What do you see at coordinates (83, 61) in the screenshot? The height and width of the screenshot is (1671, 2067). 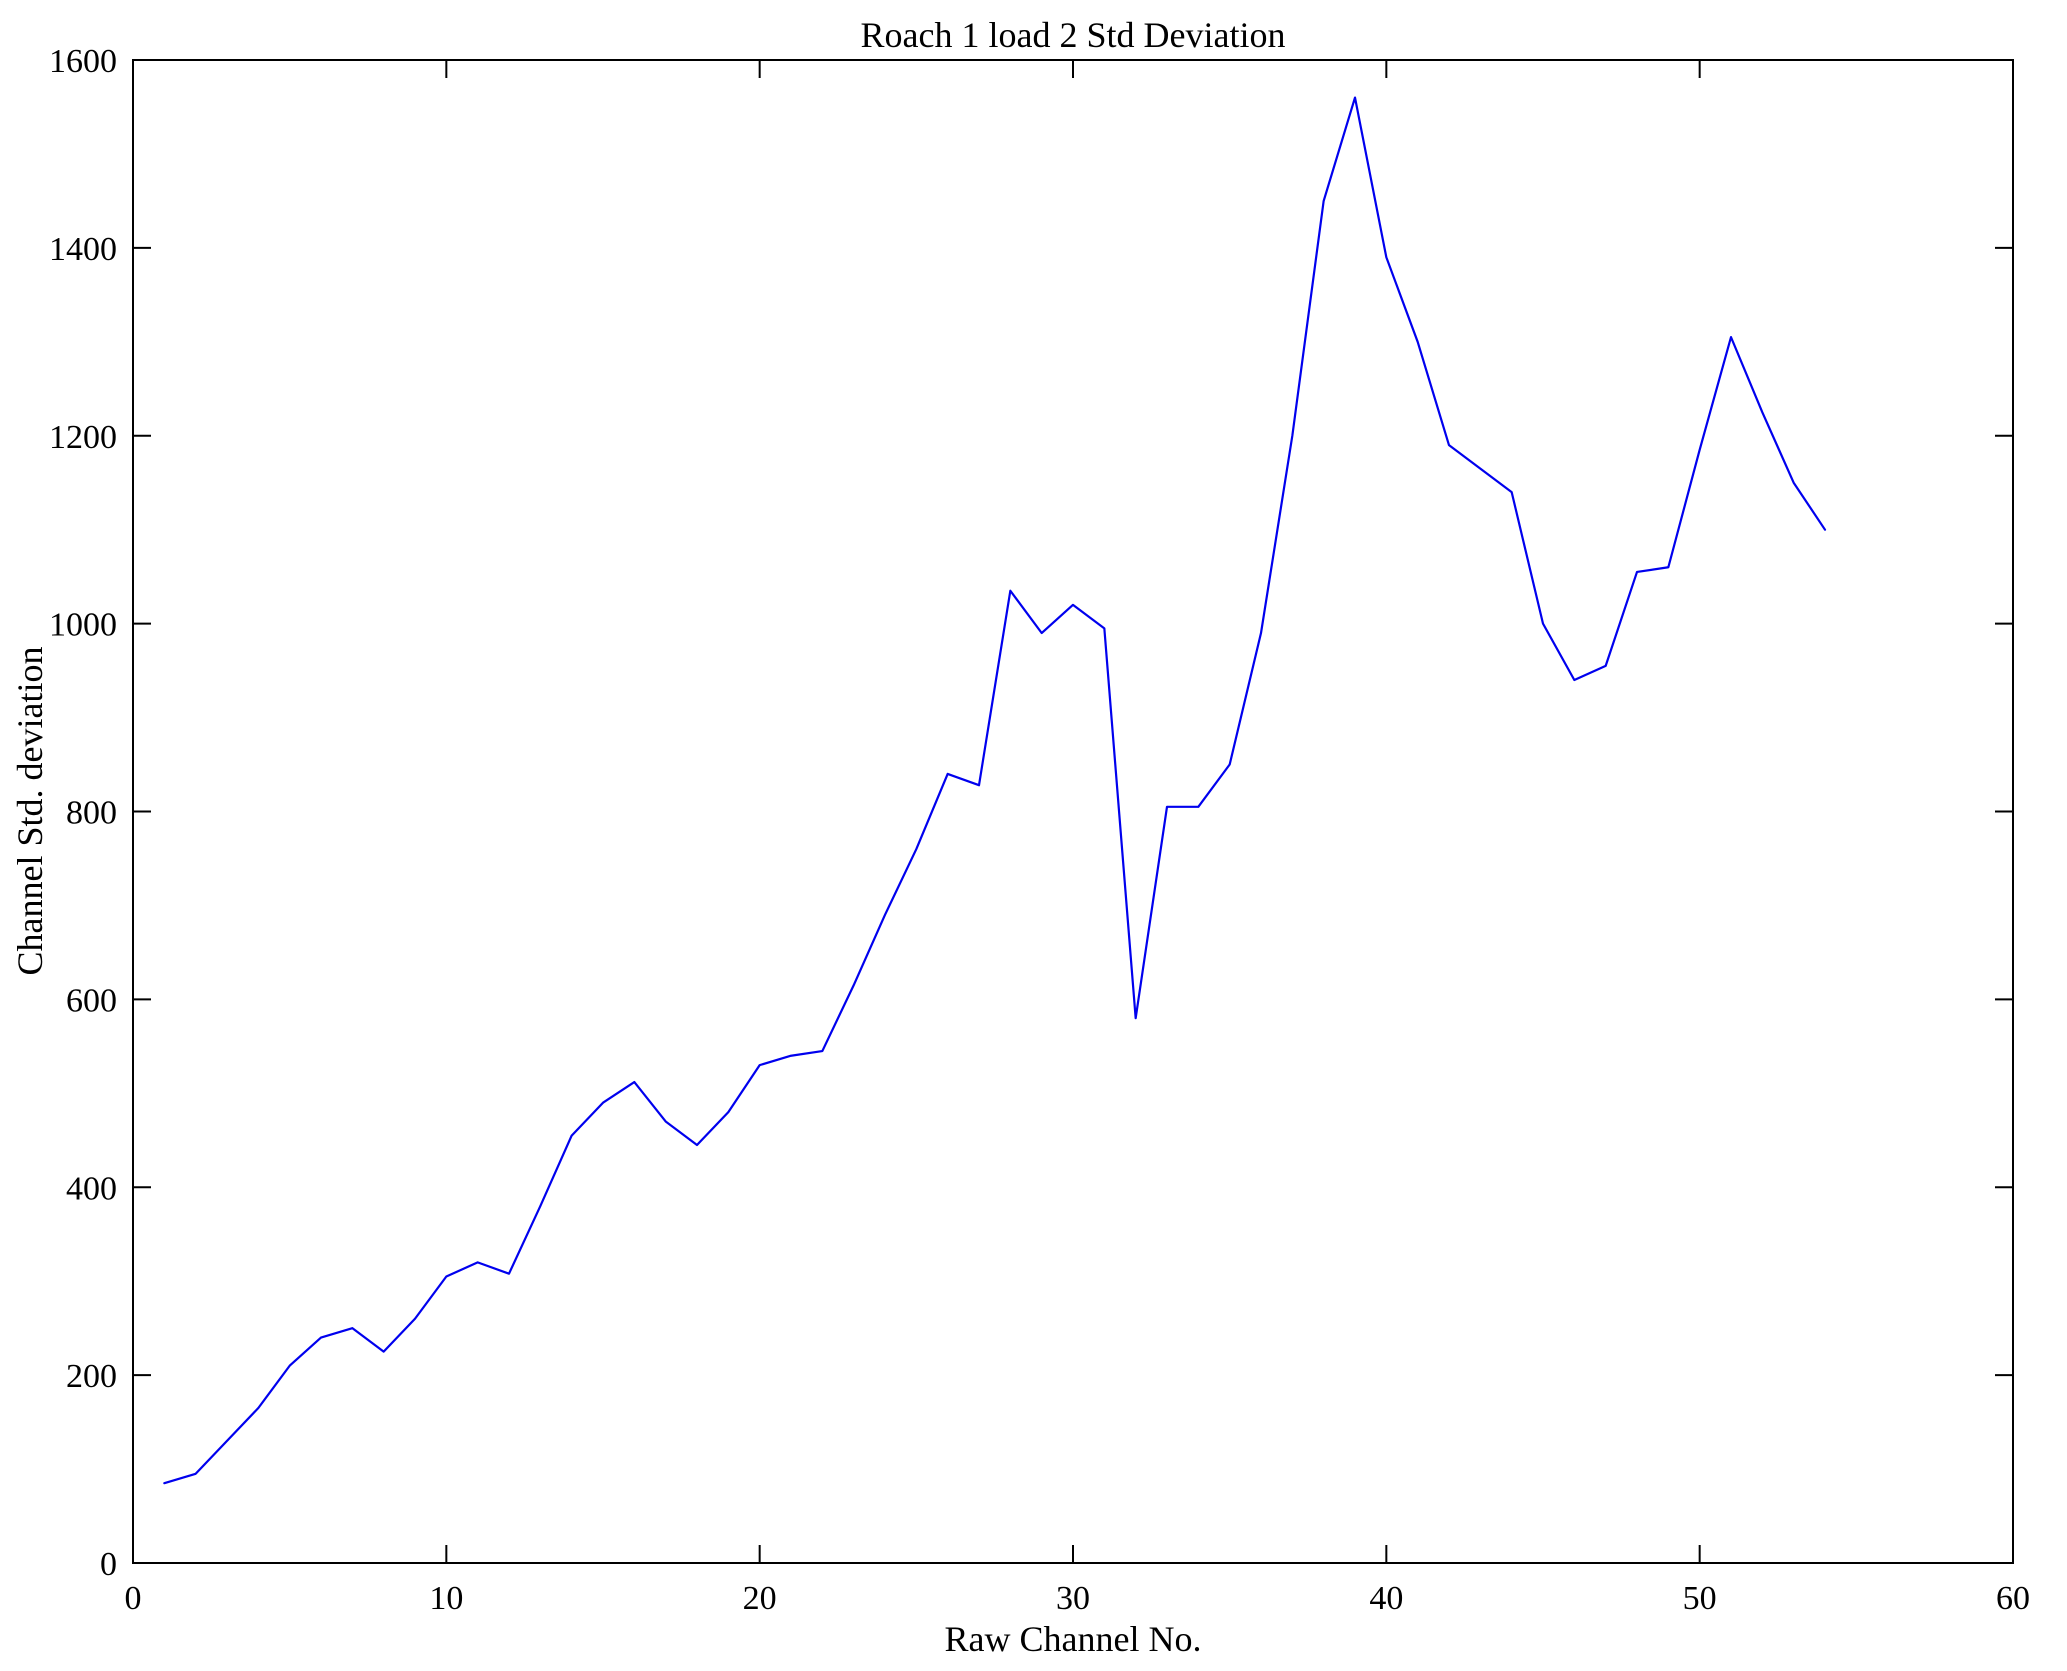 I see `y-tick-label: 1600` at bounding box center [83, 61].